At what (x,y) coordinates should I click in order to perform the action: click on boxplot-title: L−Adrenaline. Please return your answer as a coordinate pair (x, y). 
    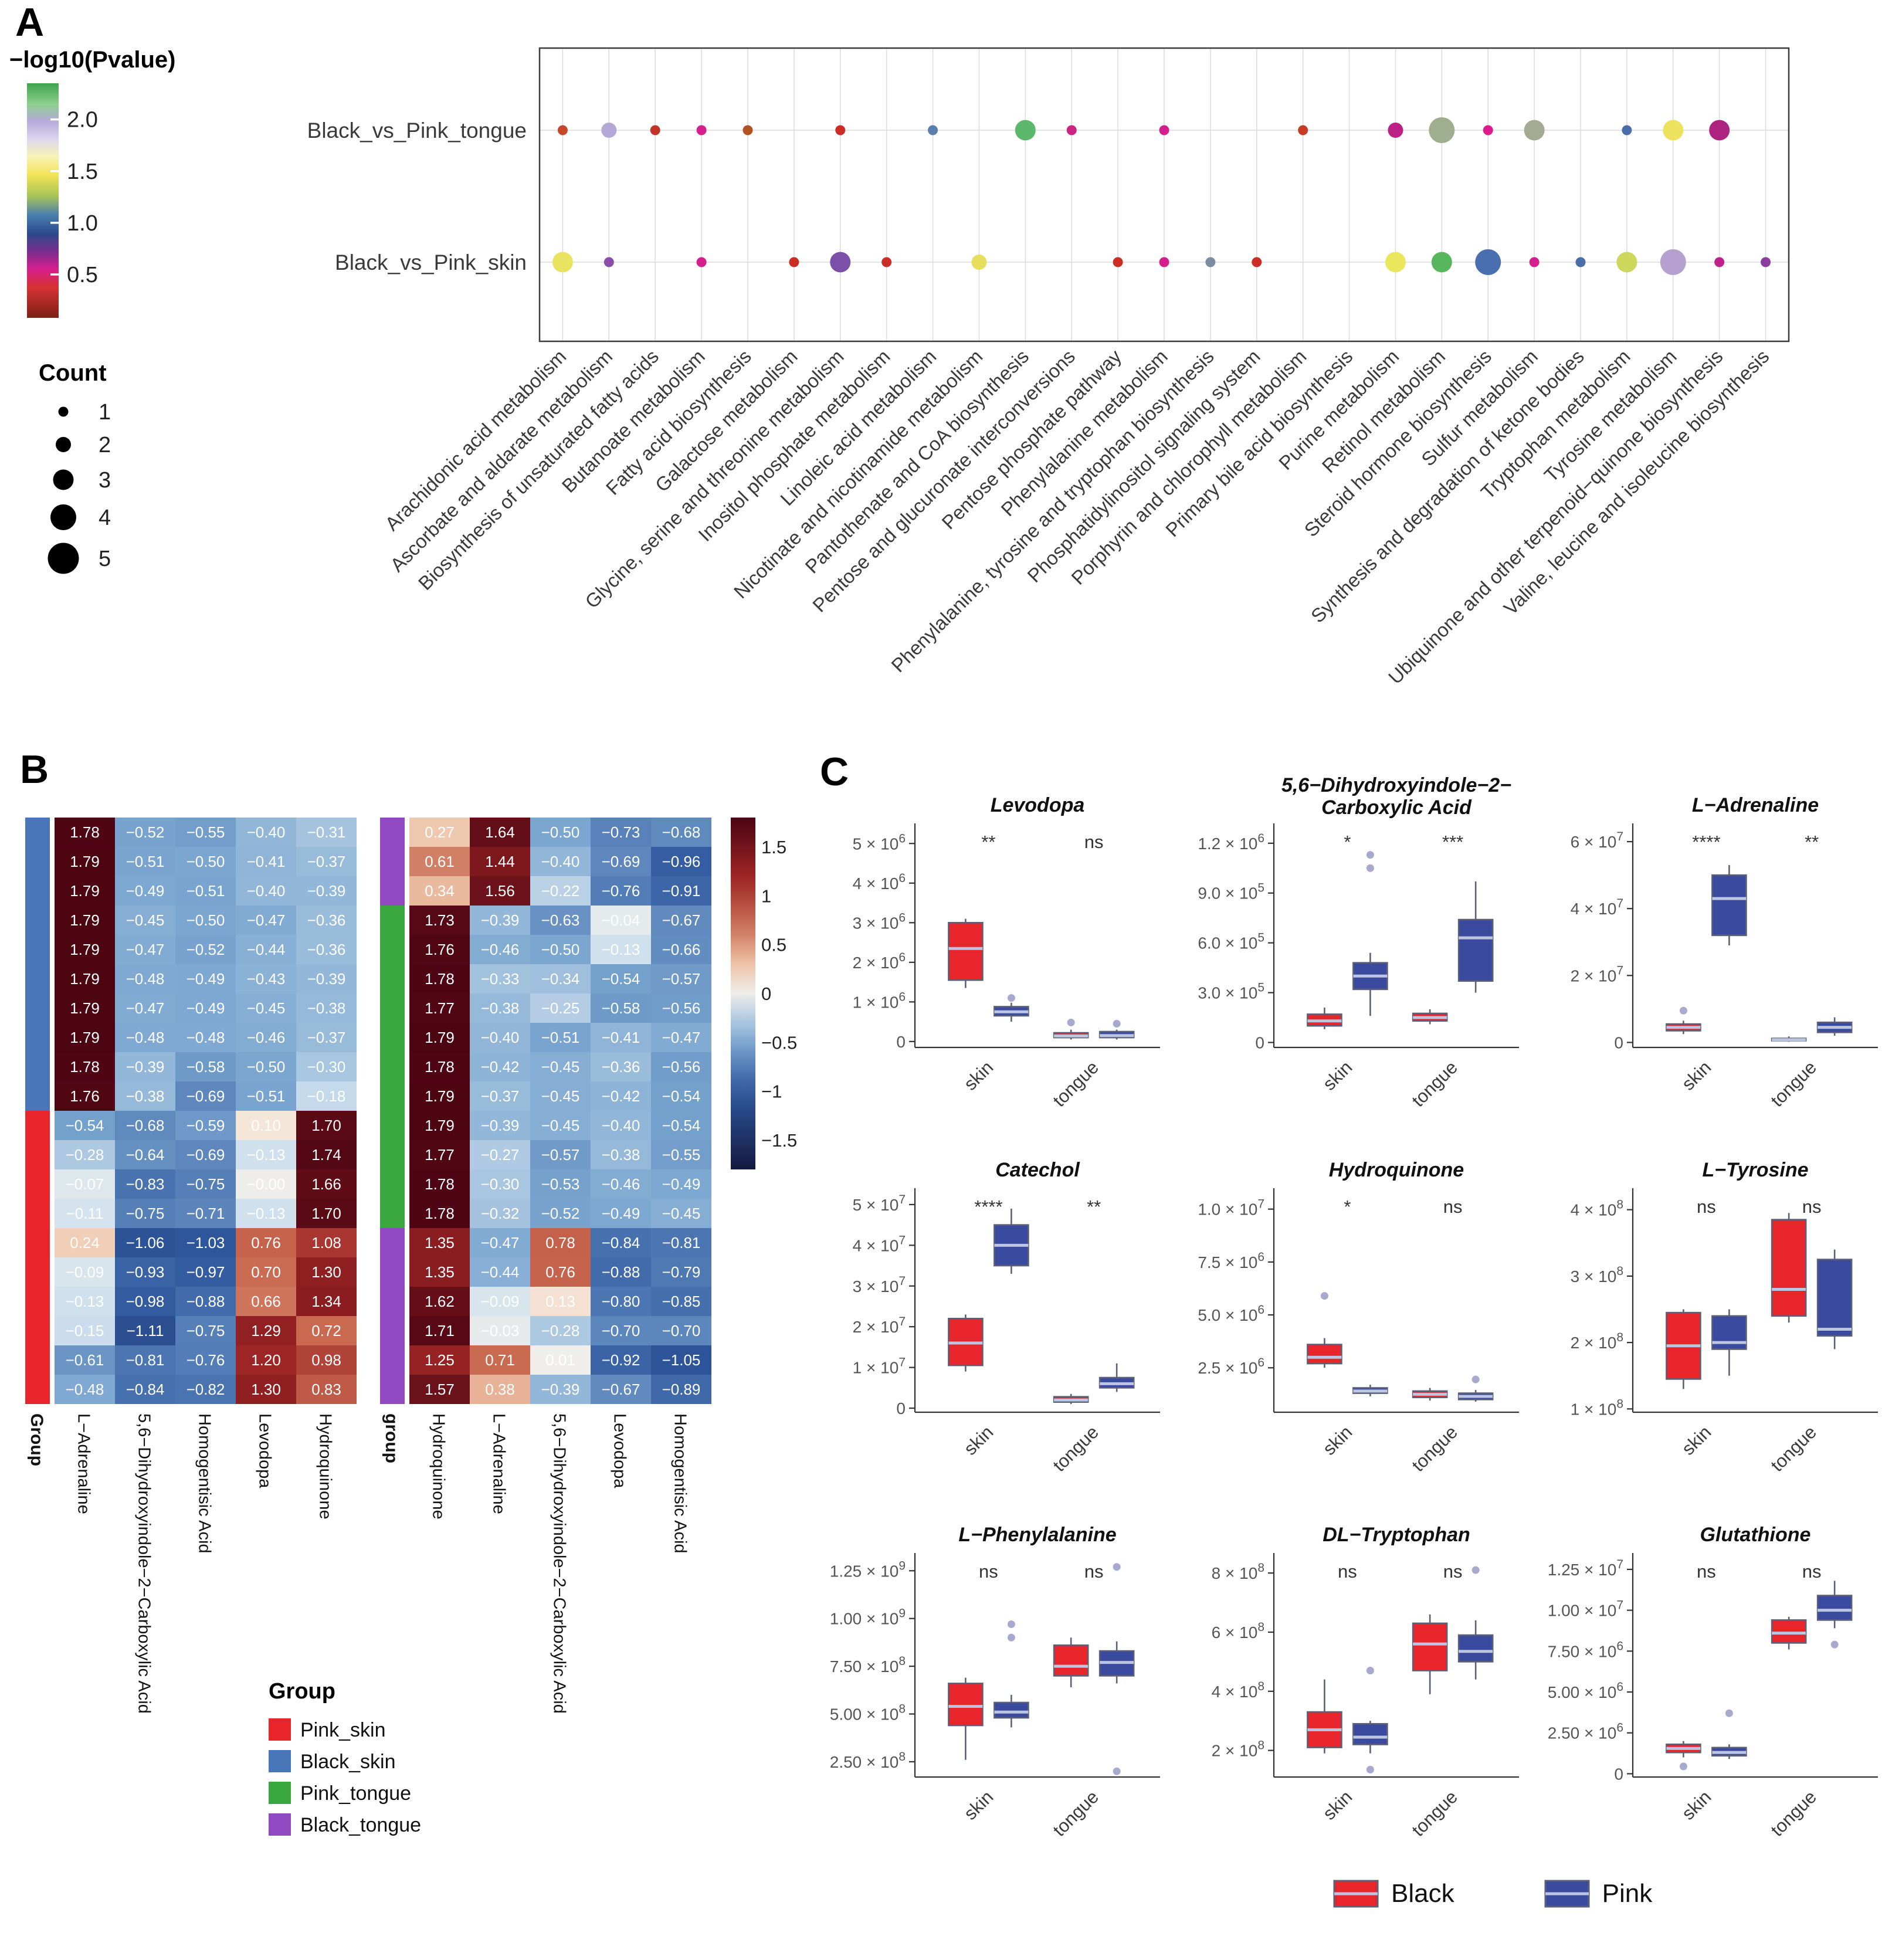
    Looking at the image, I should click on (1755, 805).